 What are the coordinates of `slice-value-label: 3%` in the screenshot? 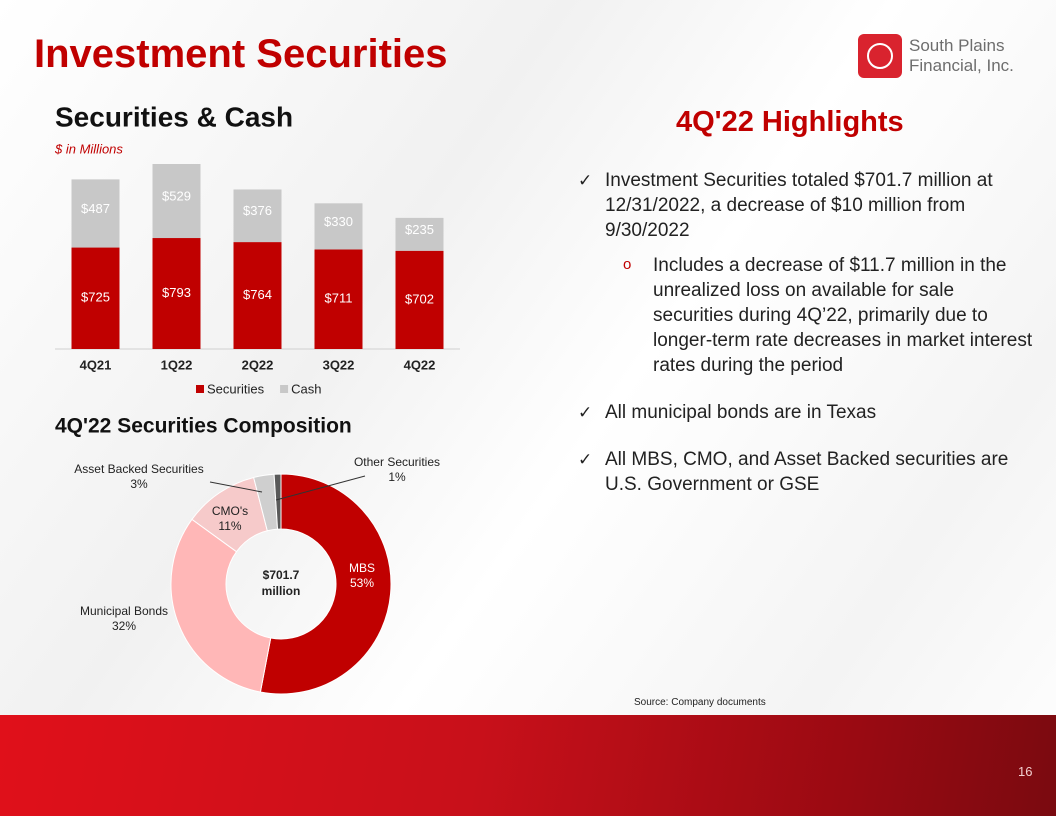 It's located at (139, 484).